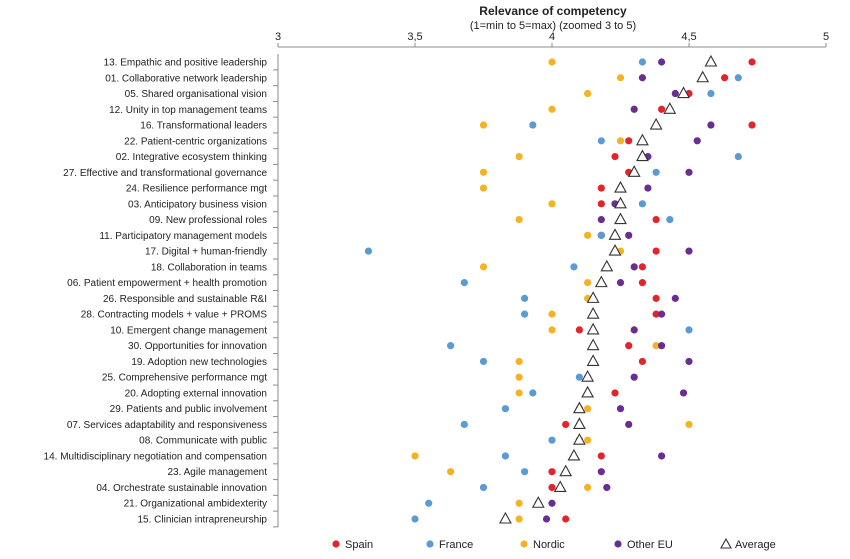 The height and width of the screenshot is (559, 850). I want to click on category-label: 02. Integrative ecosystem thinking, so click(191, 157).